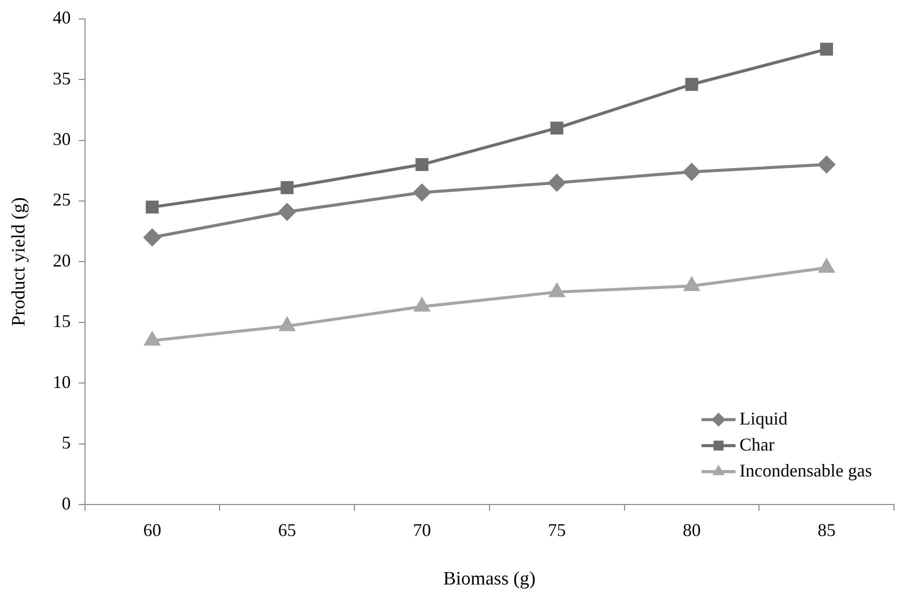 This screenshot has width=904, height=599. I want to click on x-tick-label: 65, so click(287, 530).